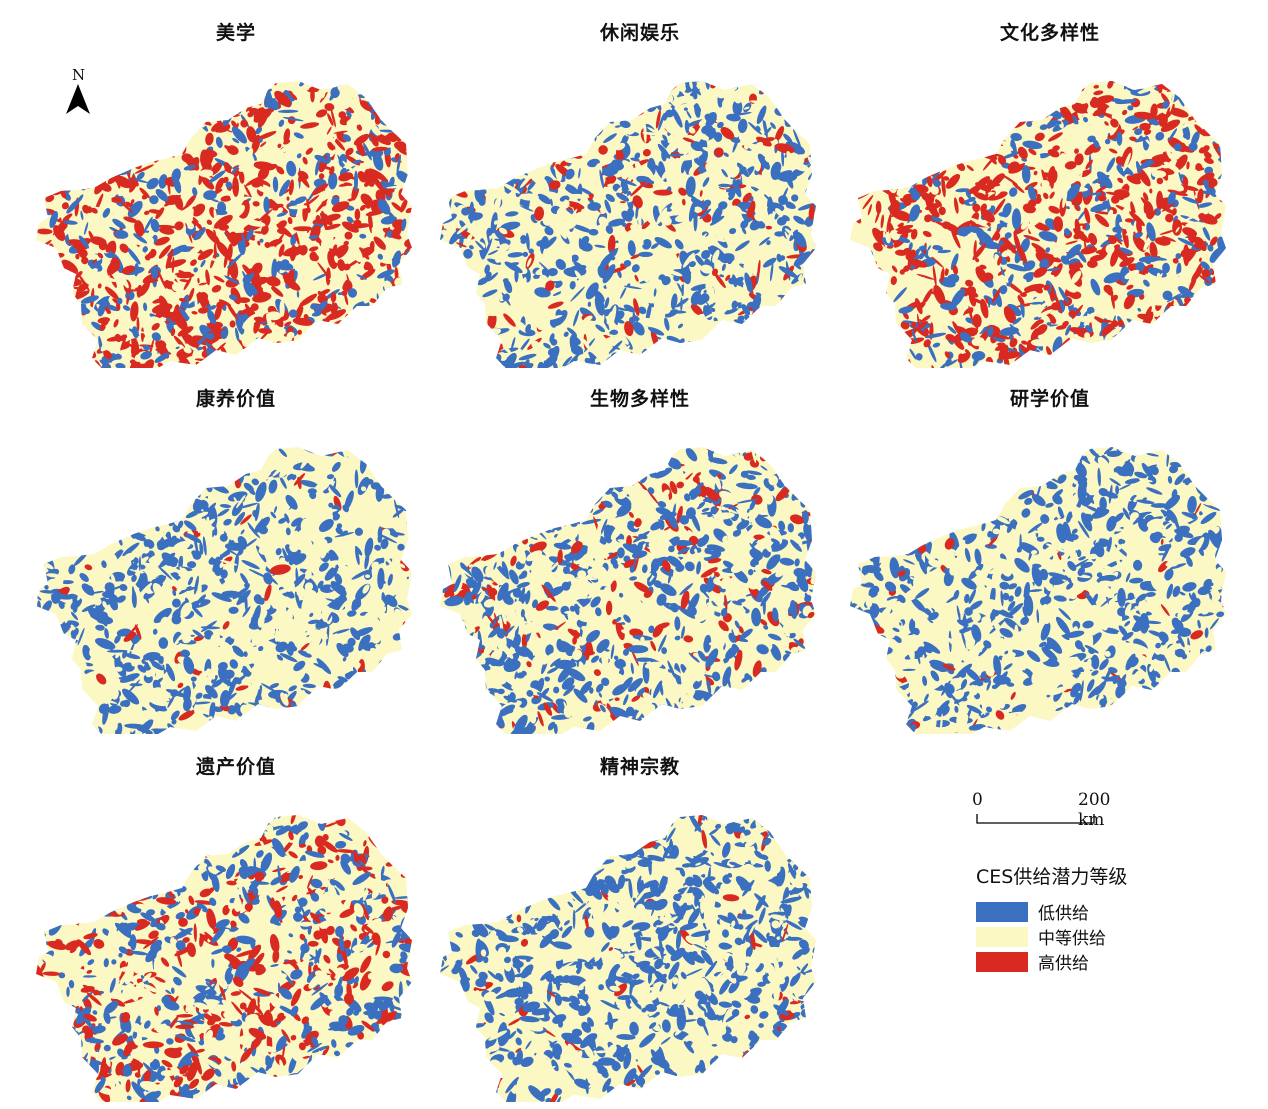  I want to click on legend-label: 低供给, so click(1063, 914).